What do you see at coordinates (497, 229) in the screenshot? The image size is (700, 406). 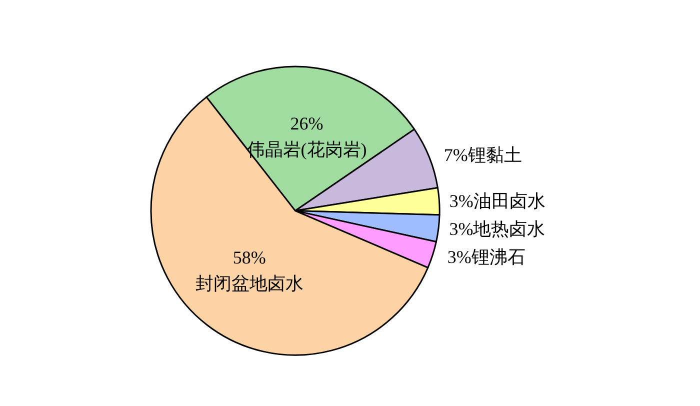 I see `slice-label: 3%地热卤水` at bounding box center [497, 229].